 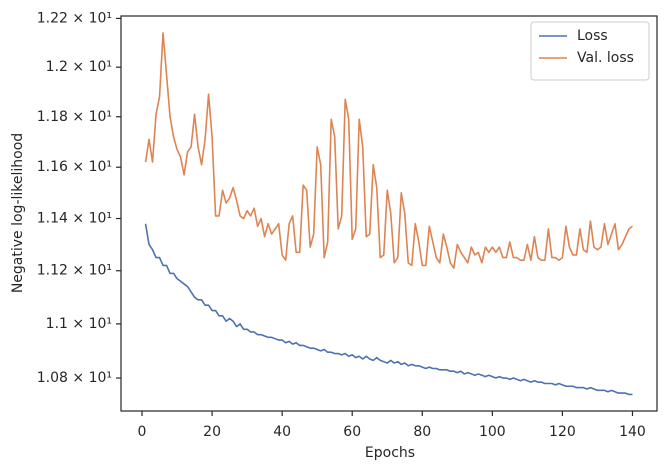 I want to click on y-tick-label: 1.2 × 10¹, so click(x=79, y=67).